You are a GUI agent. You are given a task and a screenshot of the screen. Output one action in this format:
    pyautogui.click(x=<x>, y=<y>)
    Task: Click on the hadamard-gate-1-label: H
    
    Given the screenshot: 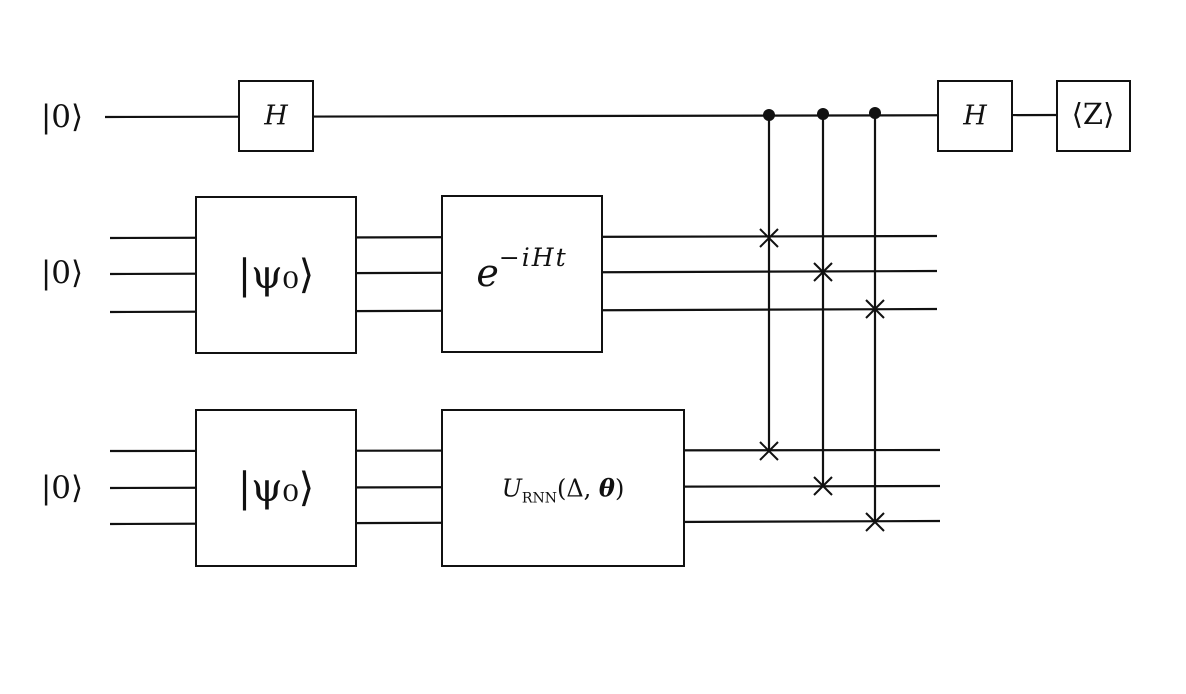 What is the action you would take?
    pyautogui.click(x=276, y=116)
    